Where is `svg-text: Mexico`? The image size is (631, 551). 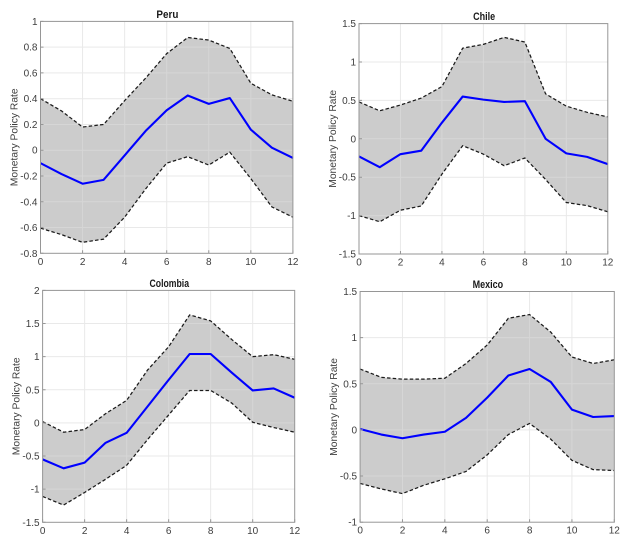
svg-text: Mexico is located at coordinates (488, 285).